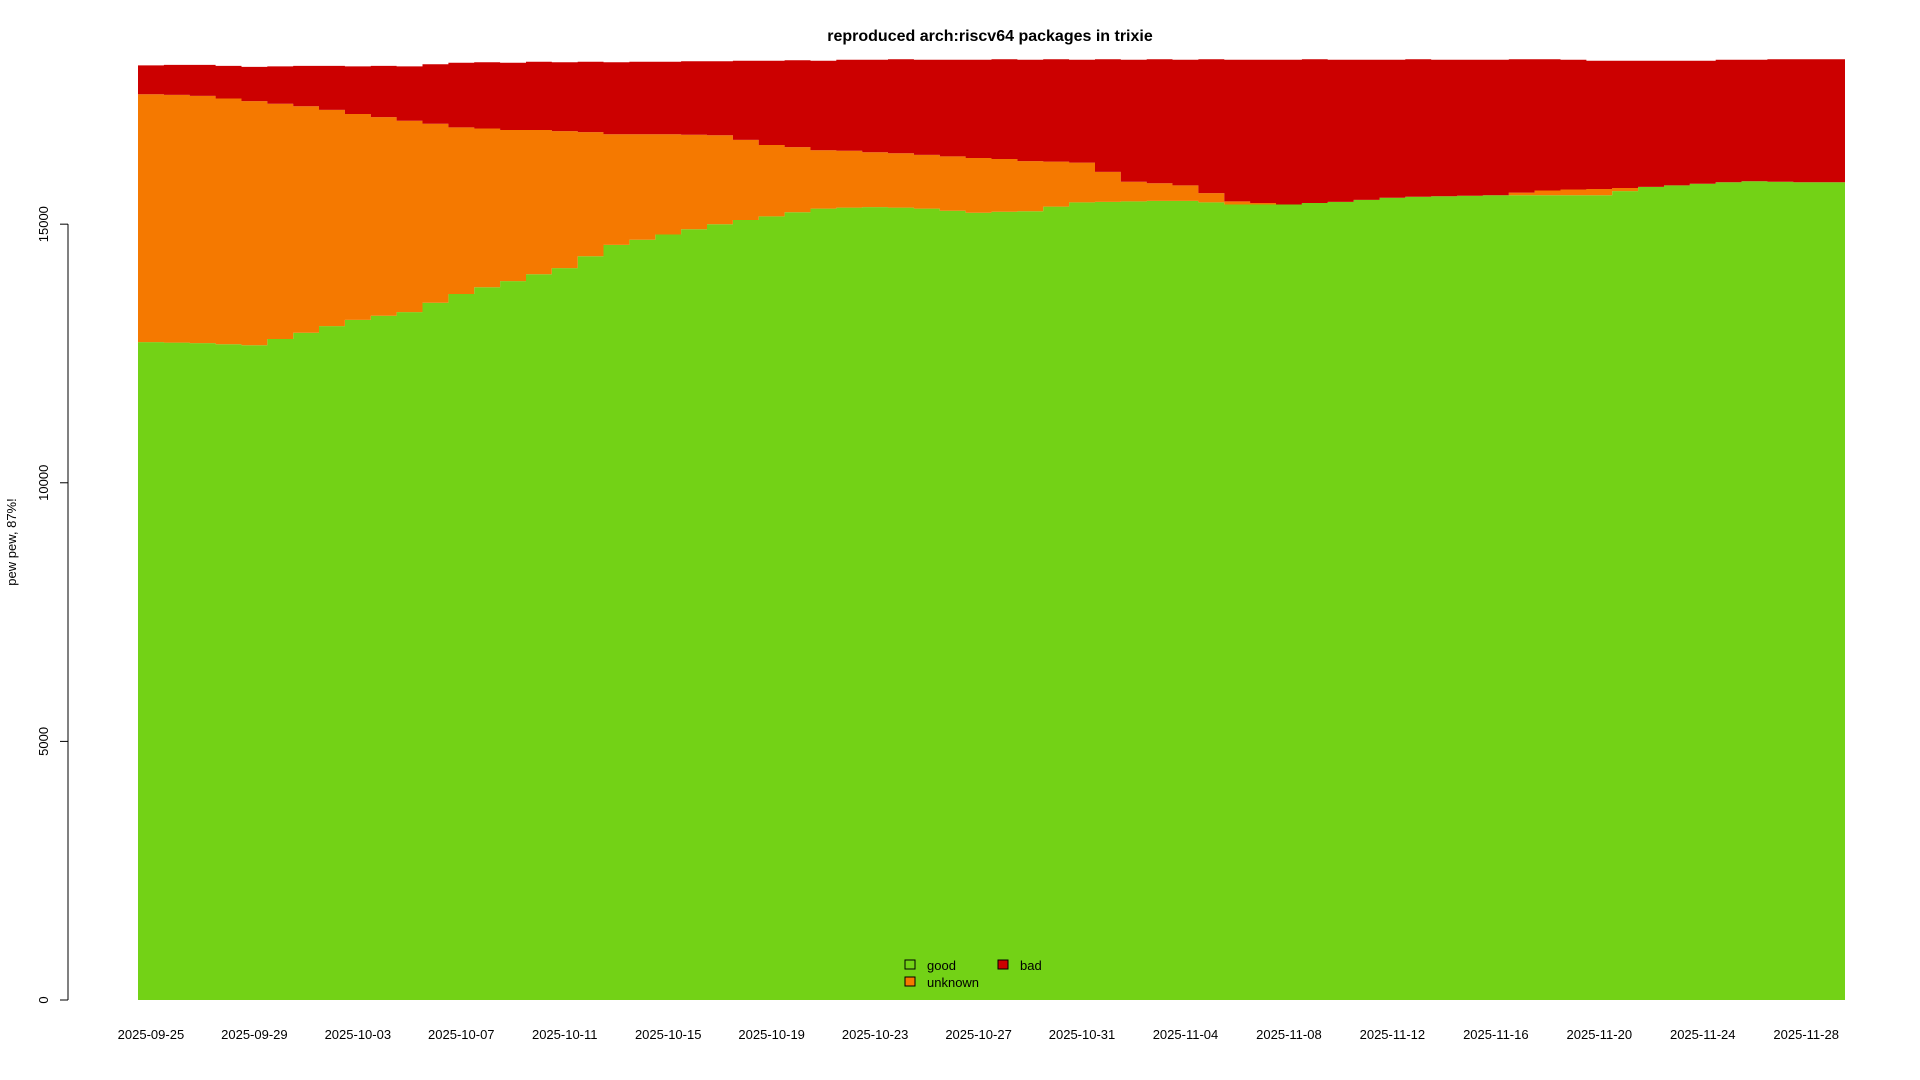 This screenshot has width=1920, height=1080. Describe the element at coordinates (910, 981) in the screenshot. I see `legend-swatch-unknown` at that location.